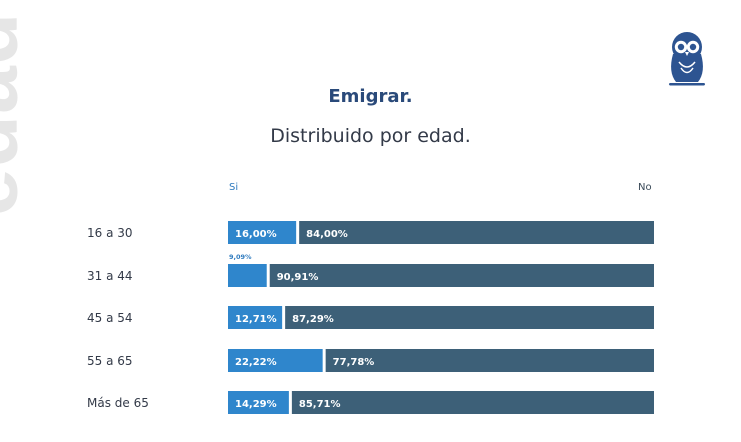  What do you see at coordinates (370, 136) in the screenshot?
I see `chart-subtitle: Distribuido por edad.` at bounding box center [370, 136].